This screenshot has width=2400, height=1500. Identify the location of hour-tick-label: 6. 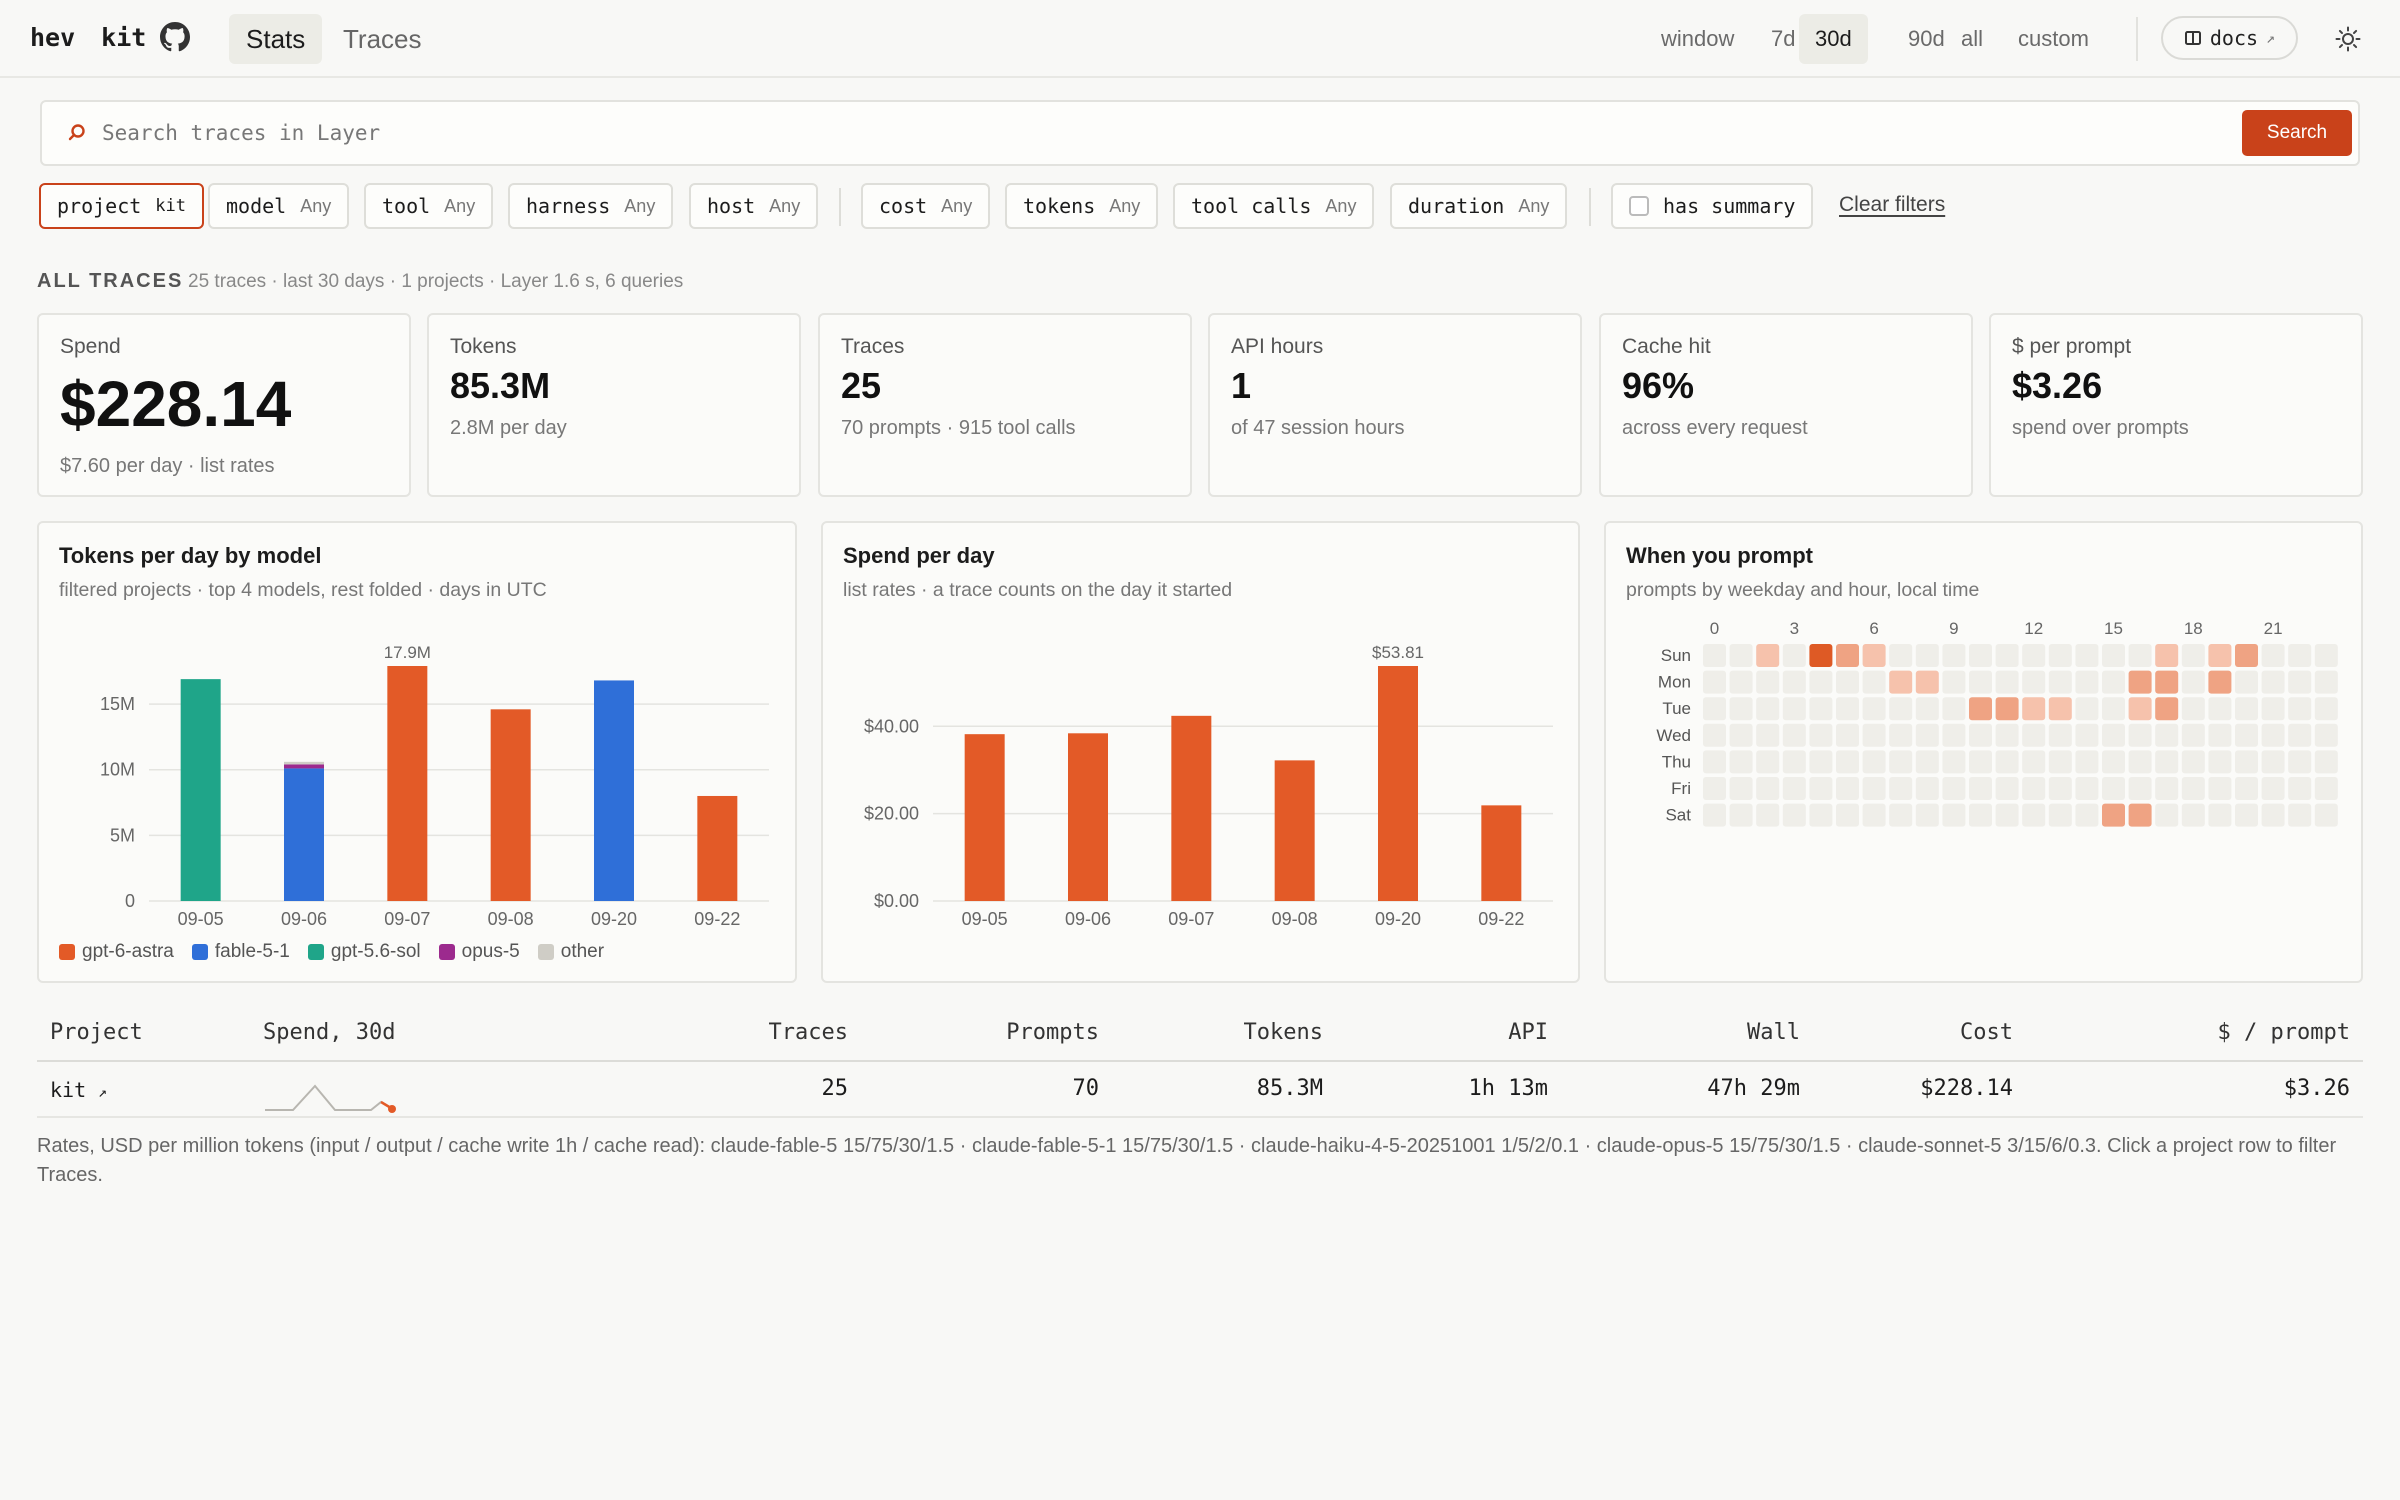
(1873, 628).